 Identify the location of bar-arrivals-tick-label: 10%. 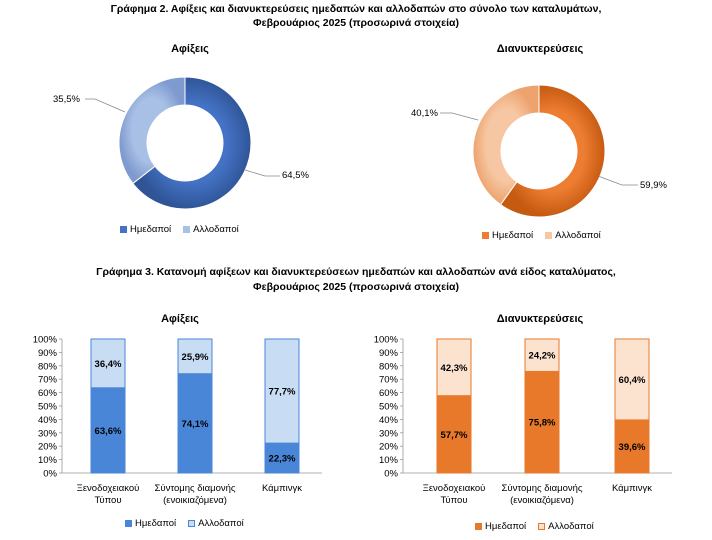
(48, 460).